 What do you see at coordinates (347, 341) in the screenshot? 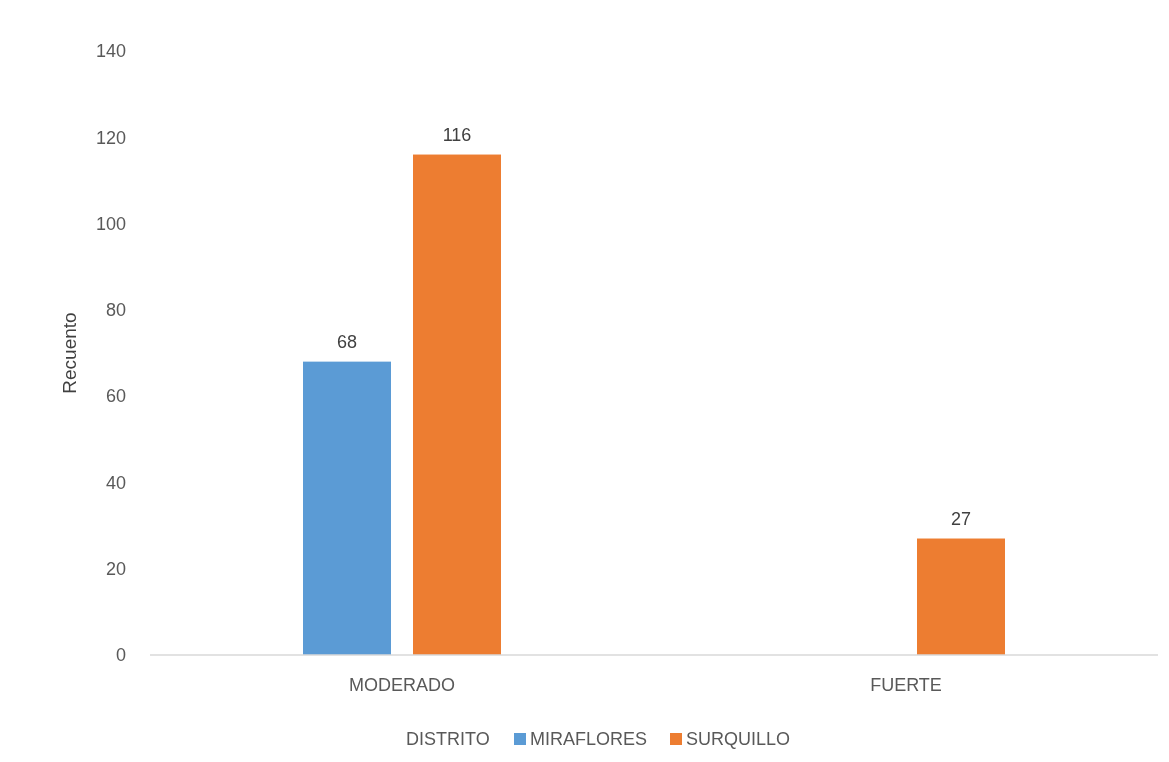
I see `data-label: 68` at bounding box center [347, 341].